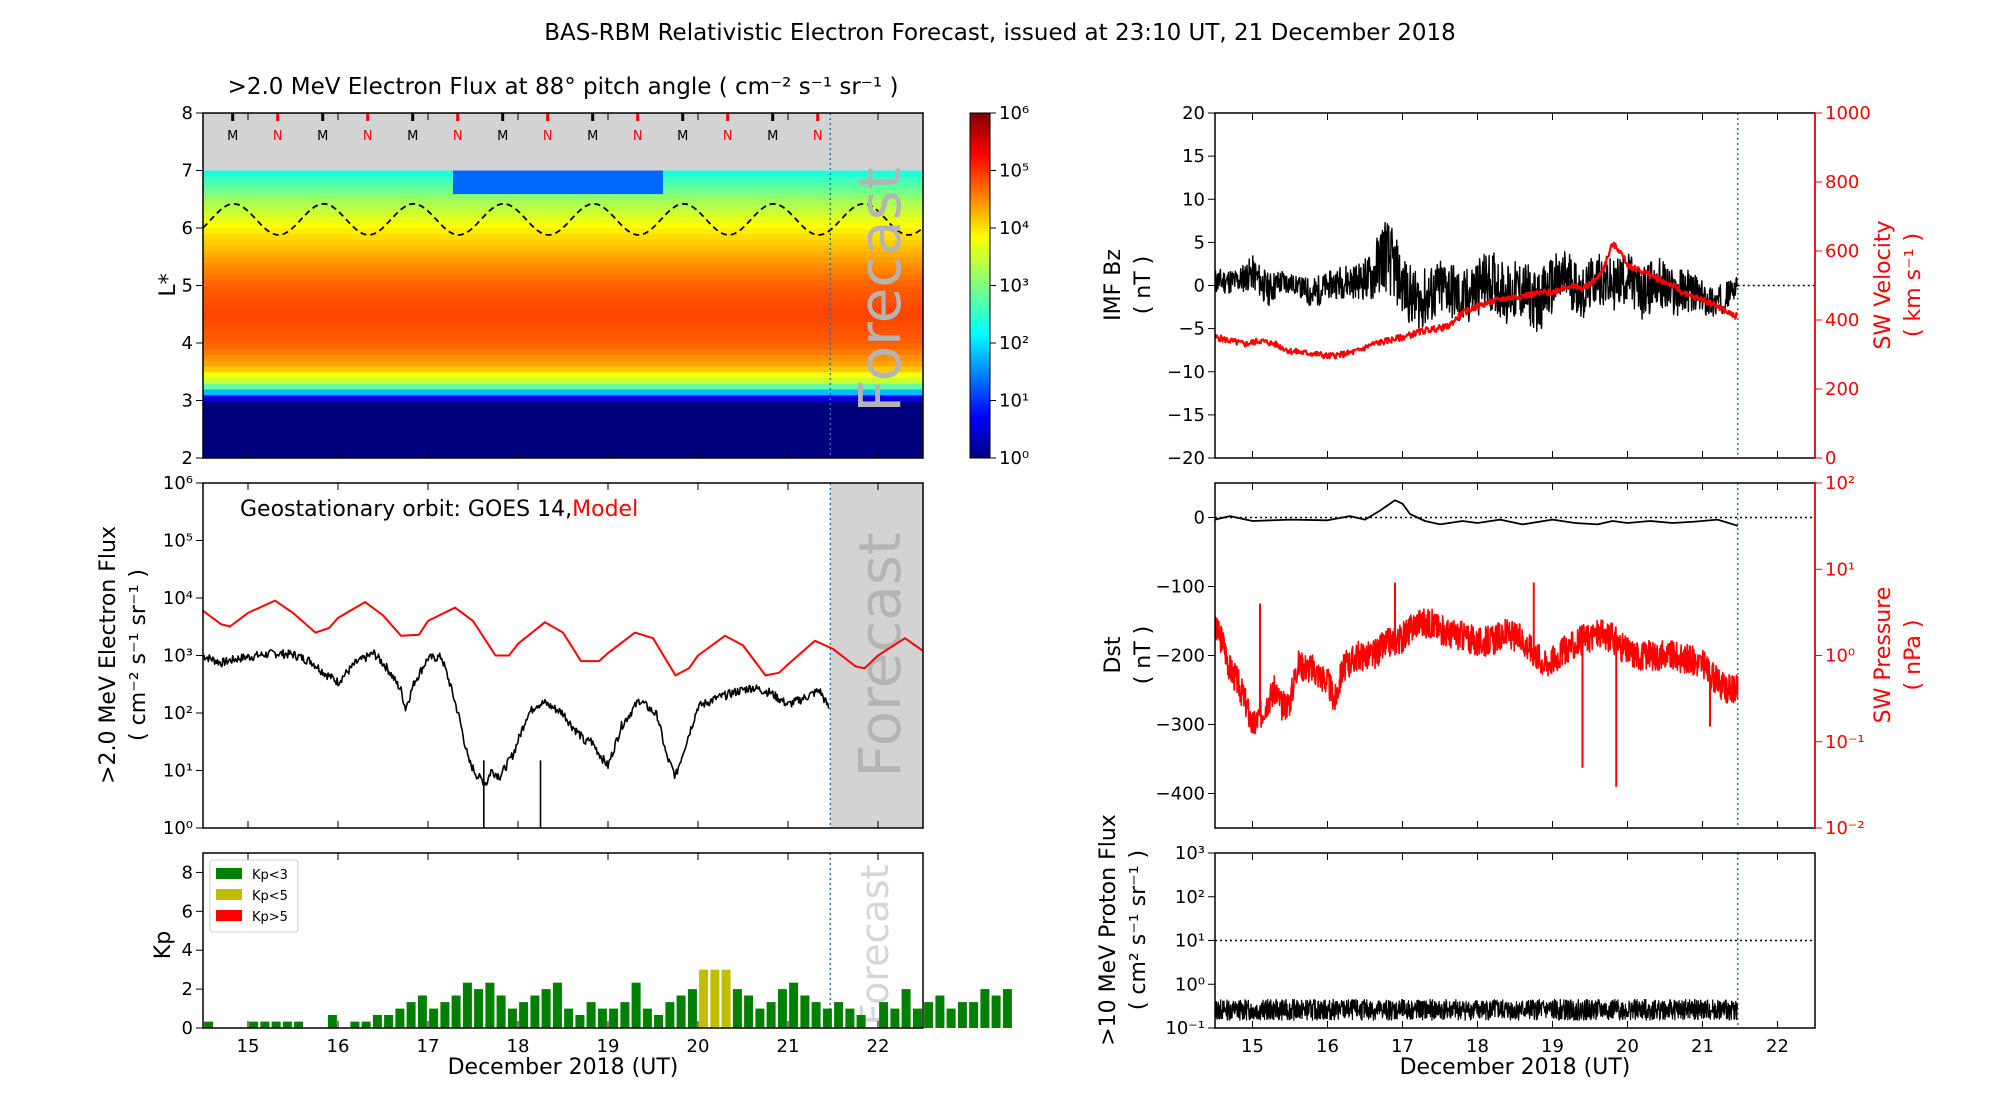  I want to click on colorbar-tick-label: 10⁵, so click(1014, 171).